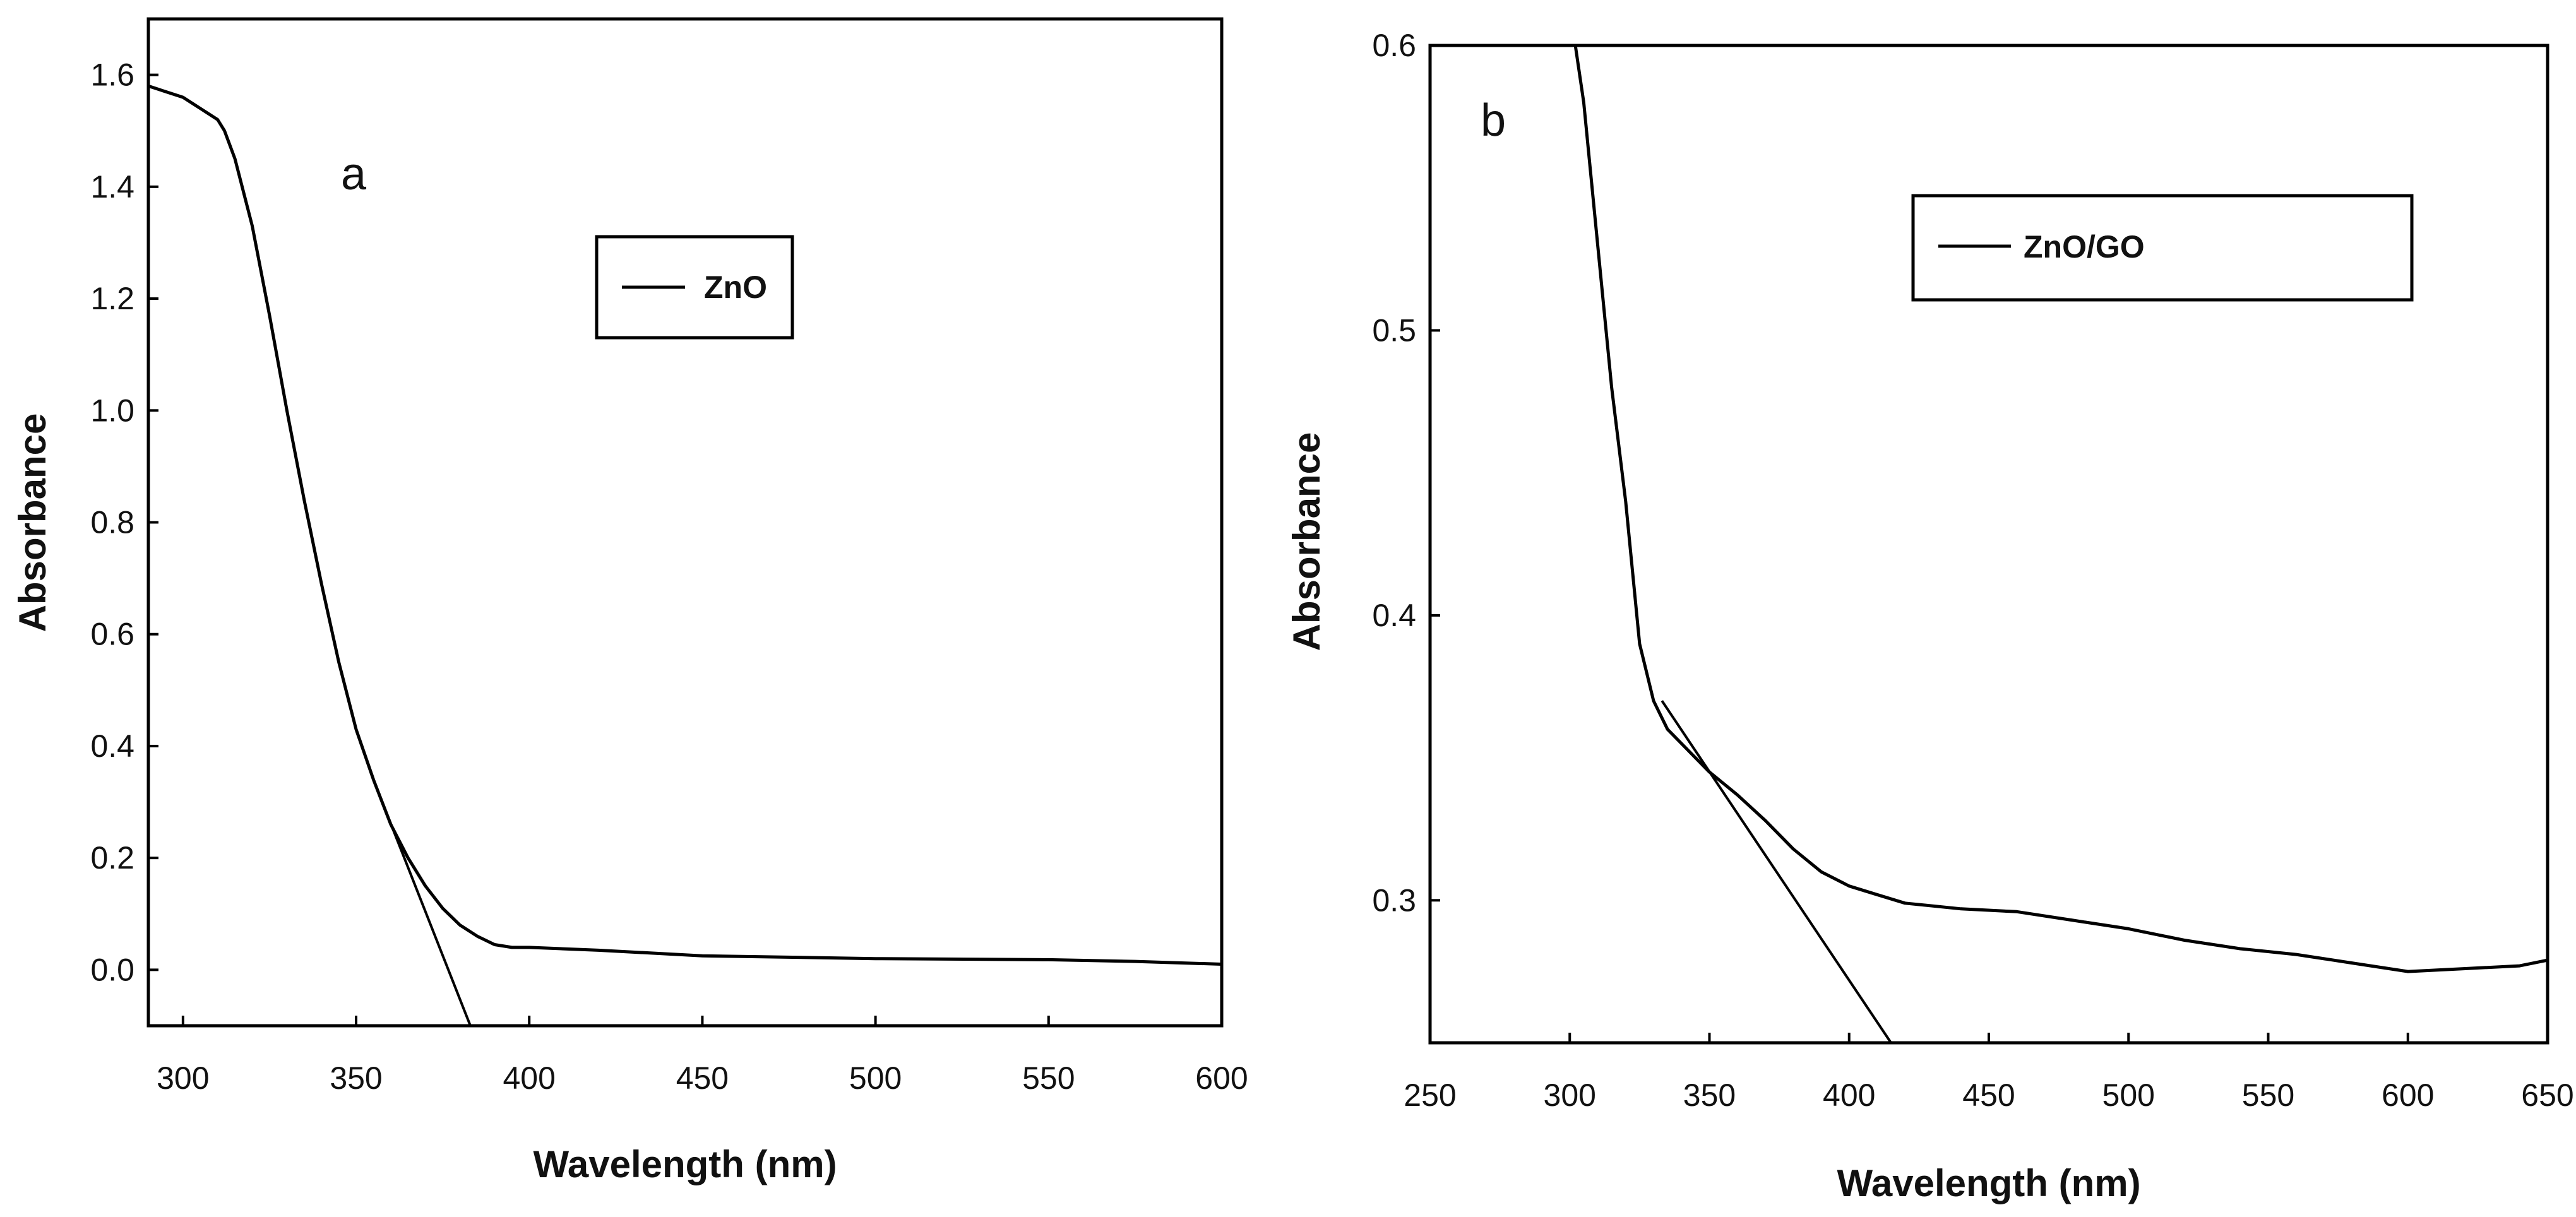 This screenshot has height=1217, width=2576. What do you see at coordinates (1306, 541) in the screenshot?
I see `panel-b-y-axis-title: Absorbance` at bounding box center [1306, 541].